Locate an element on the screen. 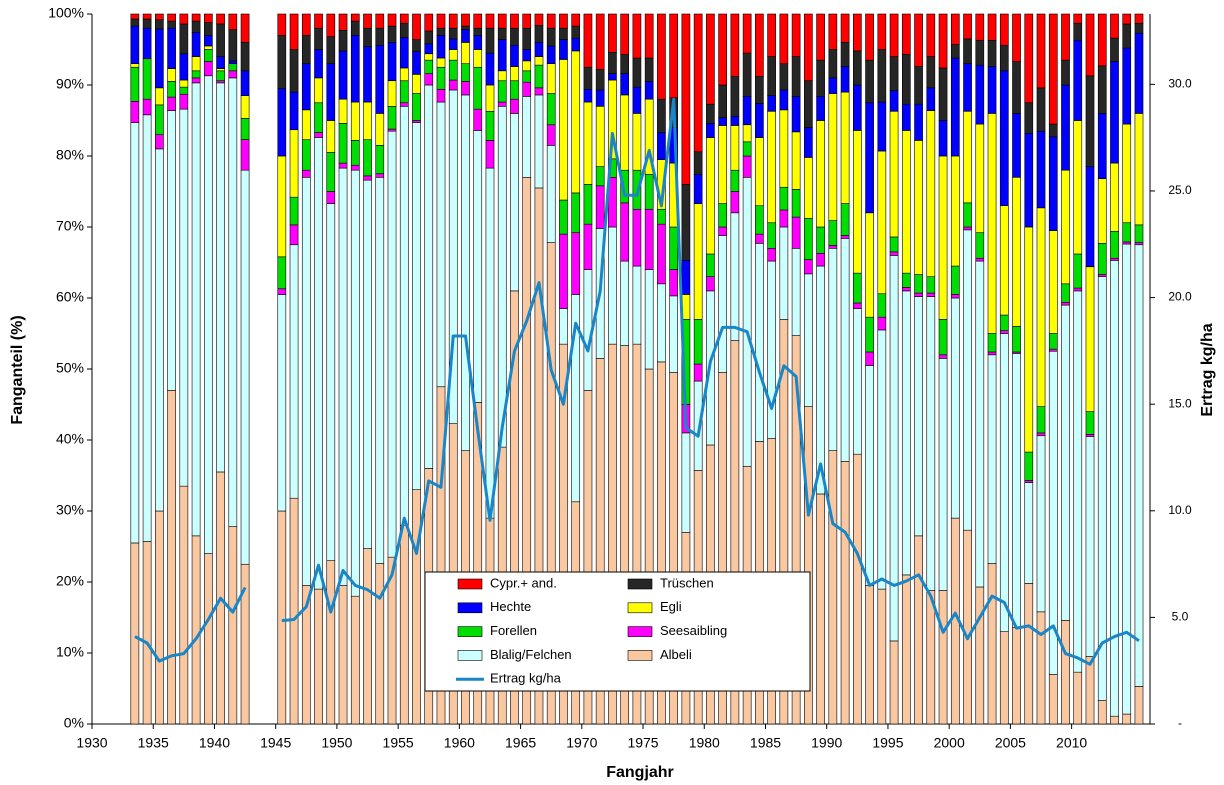 The height and width of the screenshot is (785, 1224). x-tick-label: 1960 is located at coordinates (459, 743).